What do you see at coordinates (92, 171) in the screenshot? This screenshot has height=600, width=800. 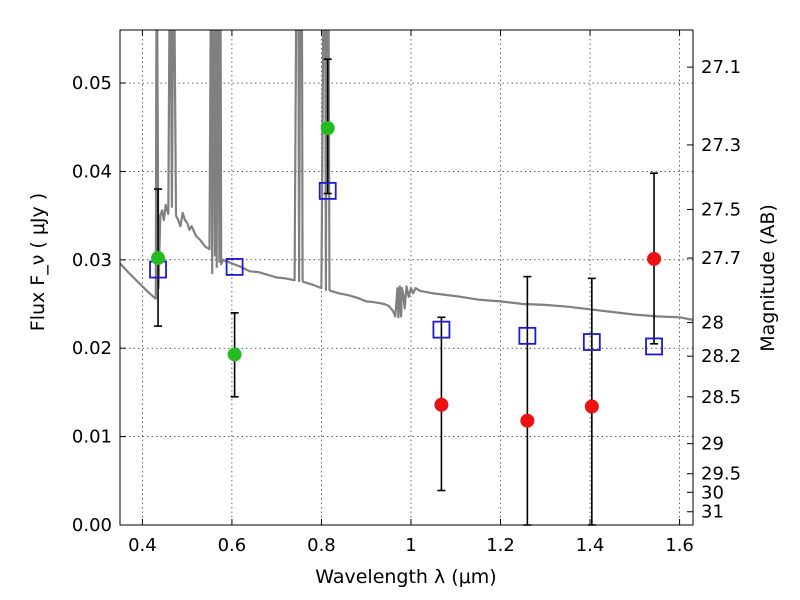 I see `y-tick-label: 0.04` at bounding box center [92, 171].